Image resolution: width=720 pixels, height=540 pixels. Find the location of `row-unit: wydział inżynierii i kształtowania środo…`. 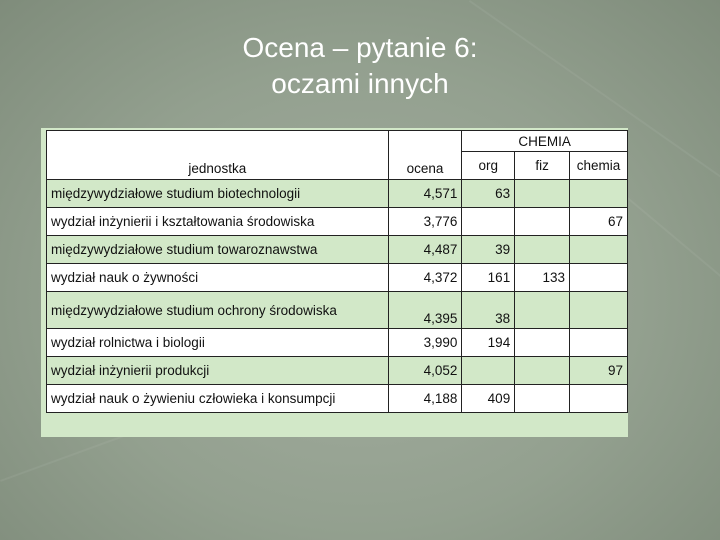

row-unit: wydział inżynierii i kształtowania środo… is located at coordinates (217, 221).